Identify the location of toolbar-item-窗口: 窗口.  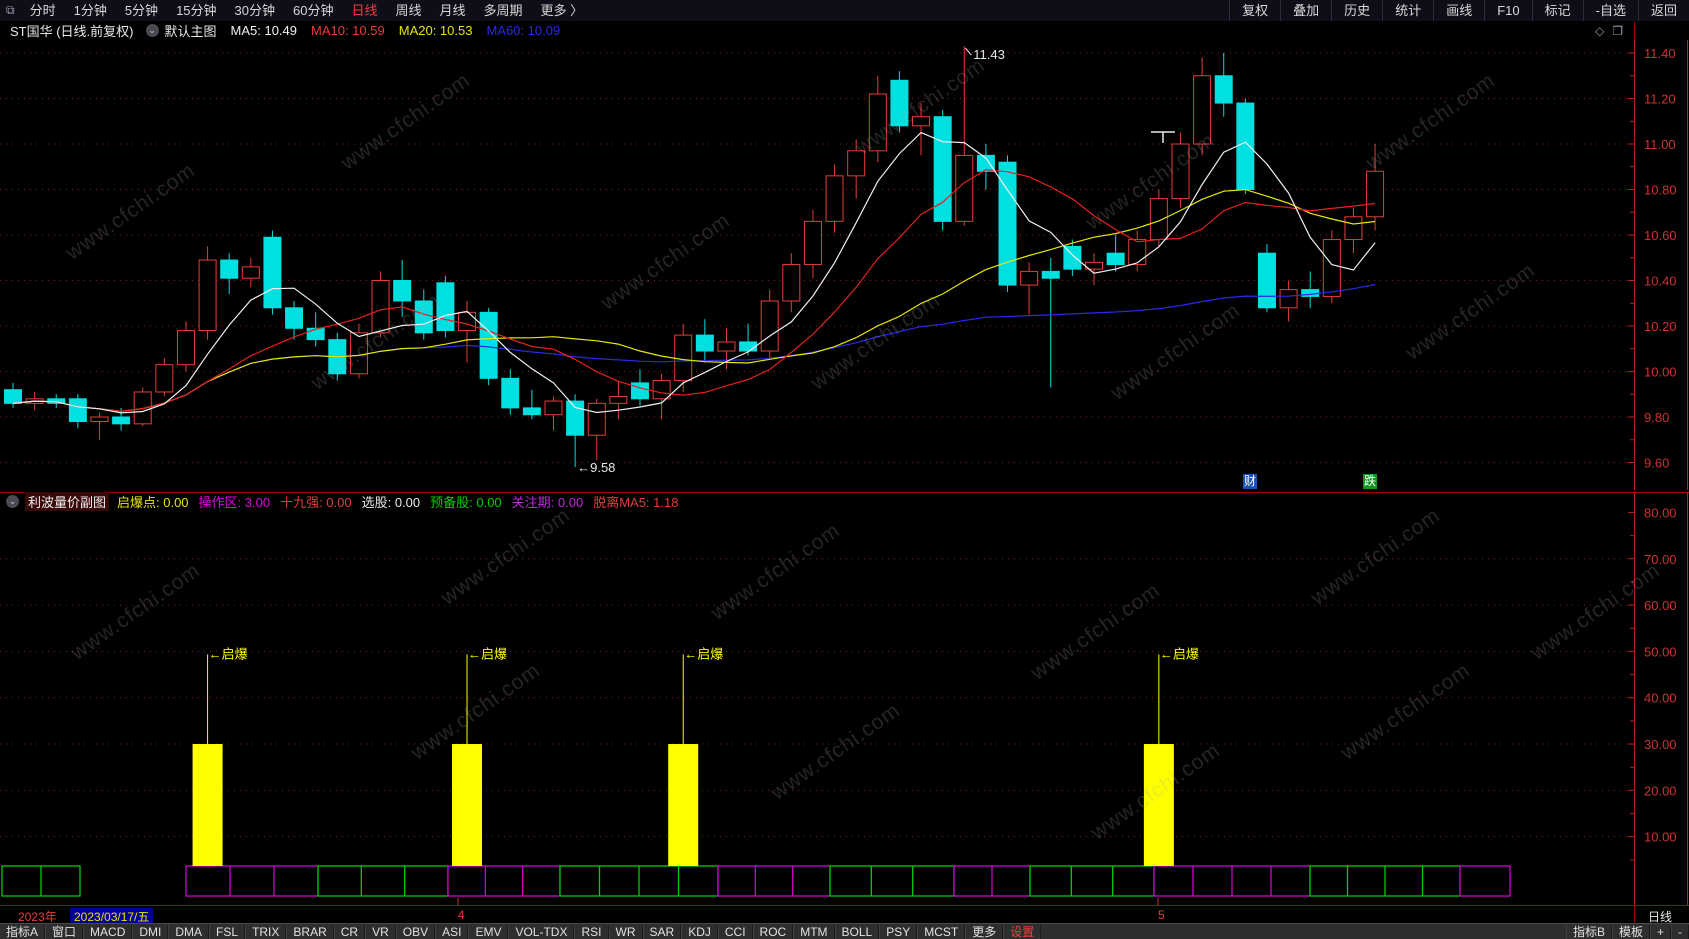
(64, 931).